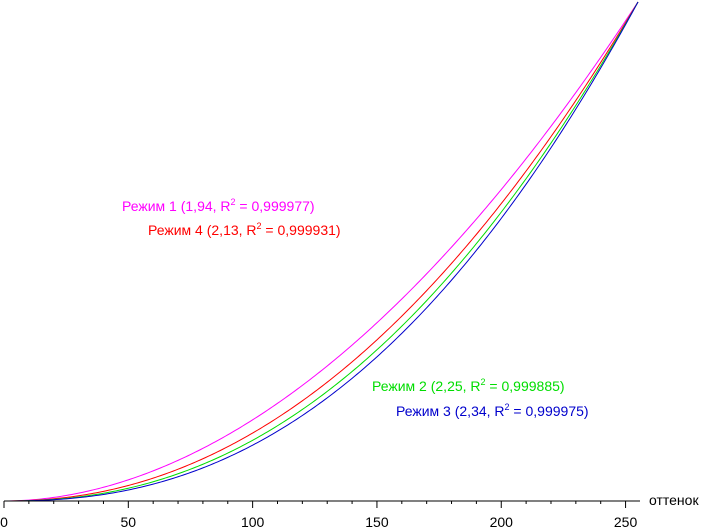 Image resolution: width=704 pixels, height=529 pixels. Describe the element at coordinates (253, 521) in the screenshot. I see `x-tick-label-100: 100` at that location.